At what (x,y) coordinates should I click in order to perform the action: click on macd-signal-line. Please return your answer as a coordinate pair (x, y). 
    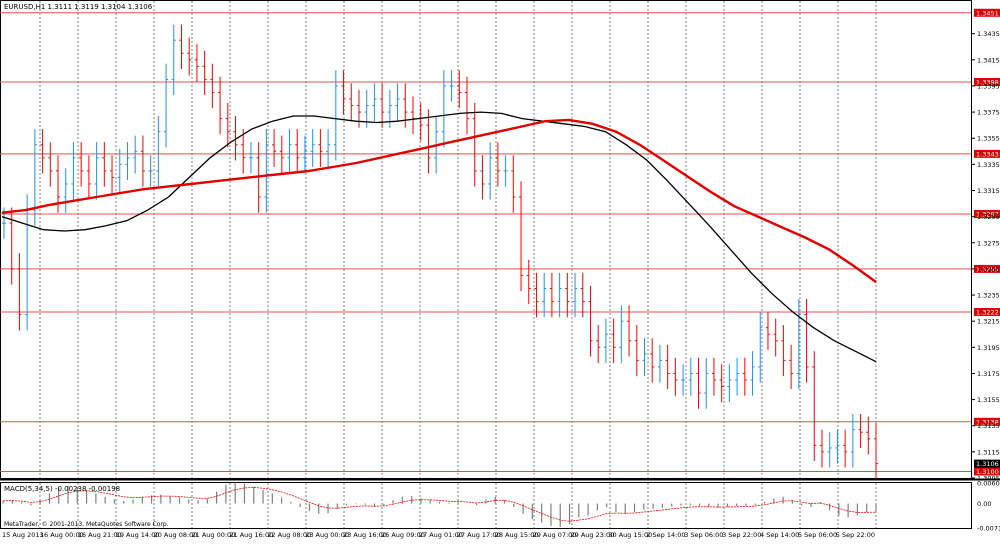
    Looking at the image, I should click on (439, 504).